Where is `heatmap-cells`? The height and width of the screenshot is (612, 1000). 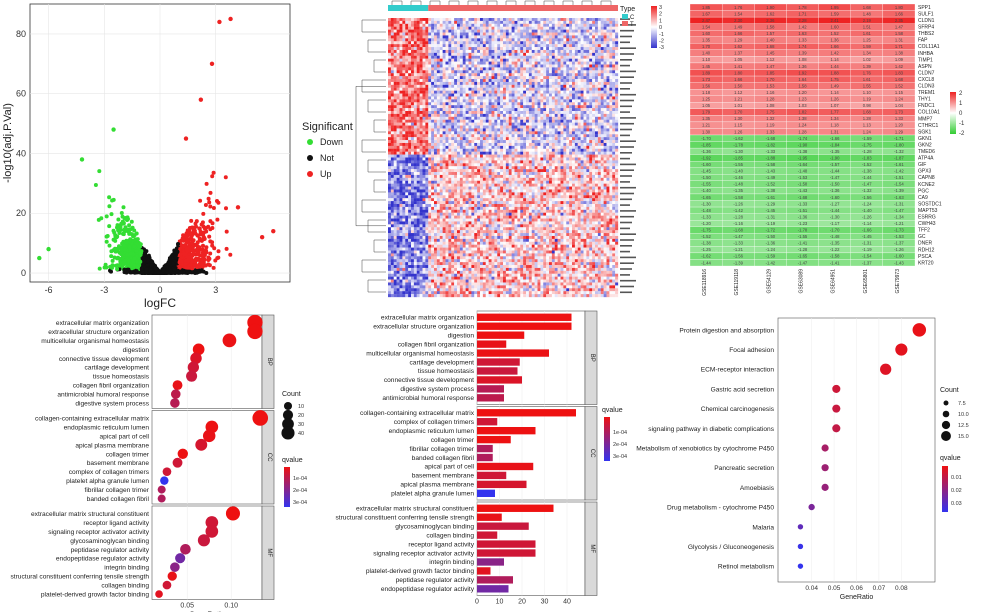 heatmap-cells is located at coordinates (503, 158).